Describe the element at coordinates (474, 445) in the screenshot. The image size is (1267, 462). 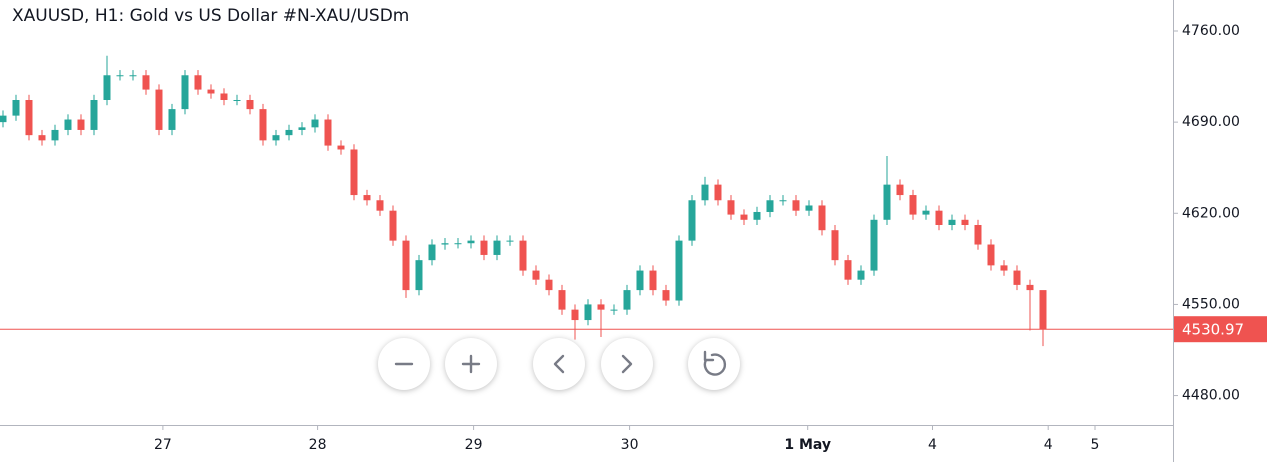
I see `x-tick-label: 29` at that location.